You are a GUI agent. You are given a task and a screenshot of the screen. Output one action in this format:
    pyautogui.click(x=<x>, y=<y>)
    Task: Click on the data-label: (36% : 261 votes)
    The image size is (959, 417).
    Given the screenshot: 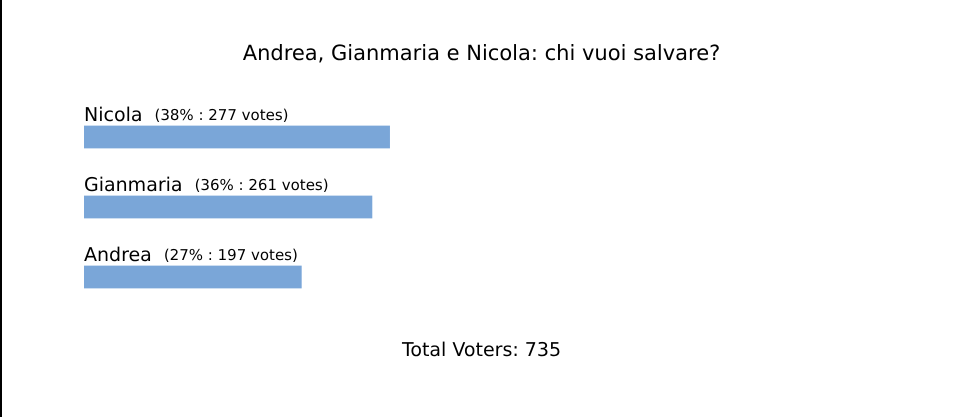 What is the action you would take?
    pyautogui.click(x=261, y=185)
    